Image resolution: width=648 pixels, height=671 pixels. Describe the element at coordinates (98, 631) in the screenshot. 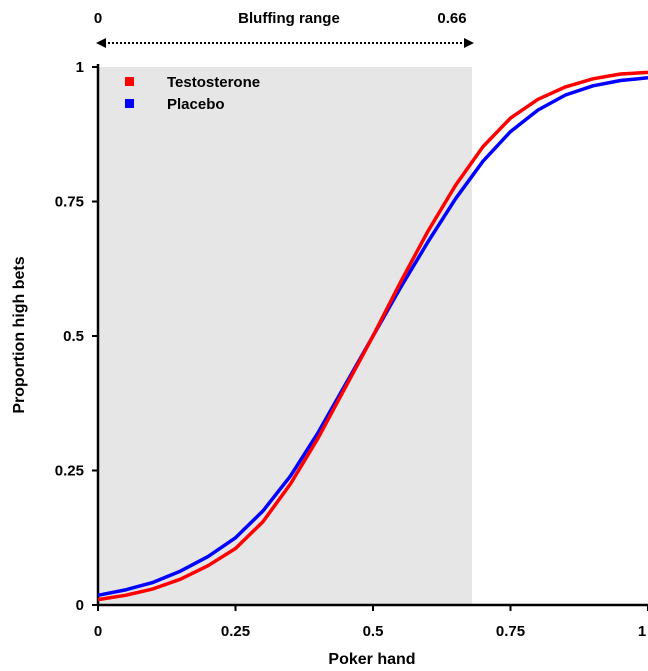

I see `x-tick-label: 0` at that location.